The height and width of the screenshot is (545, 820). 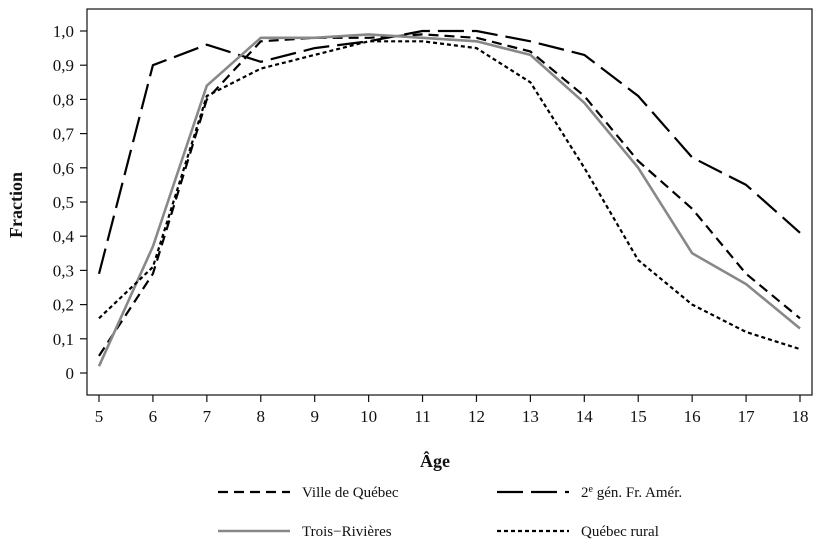 I want to click on x-tick-label: 12, so click(x=476, y=416).